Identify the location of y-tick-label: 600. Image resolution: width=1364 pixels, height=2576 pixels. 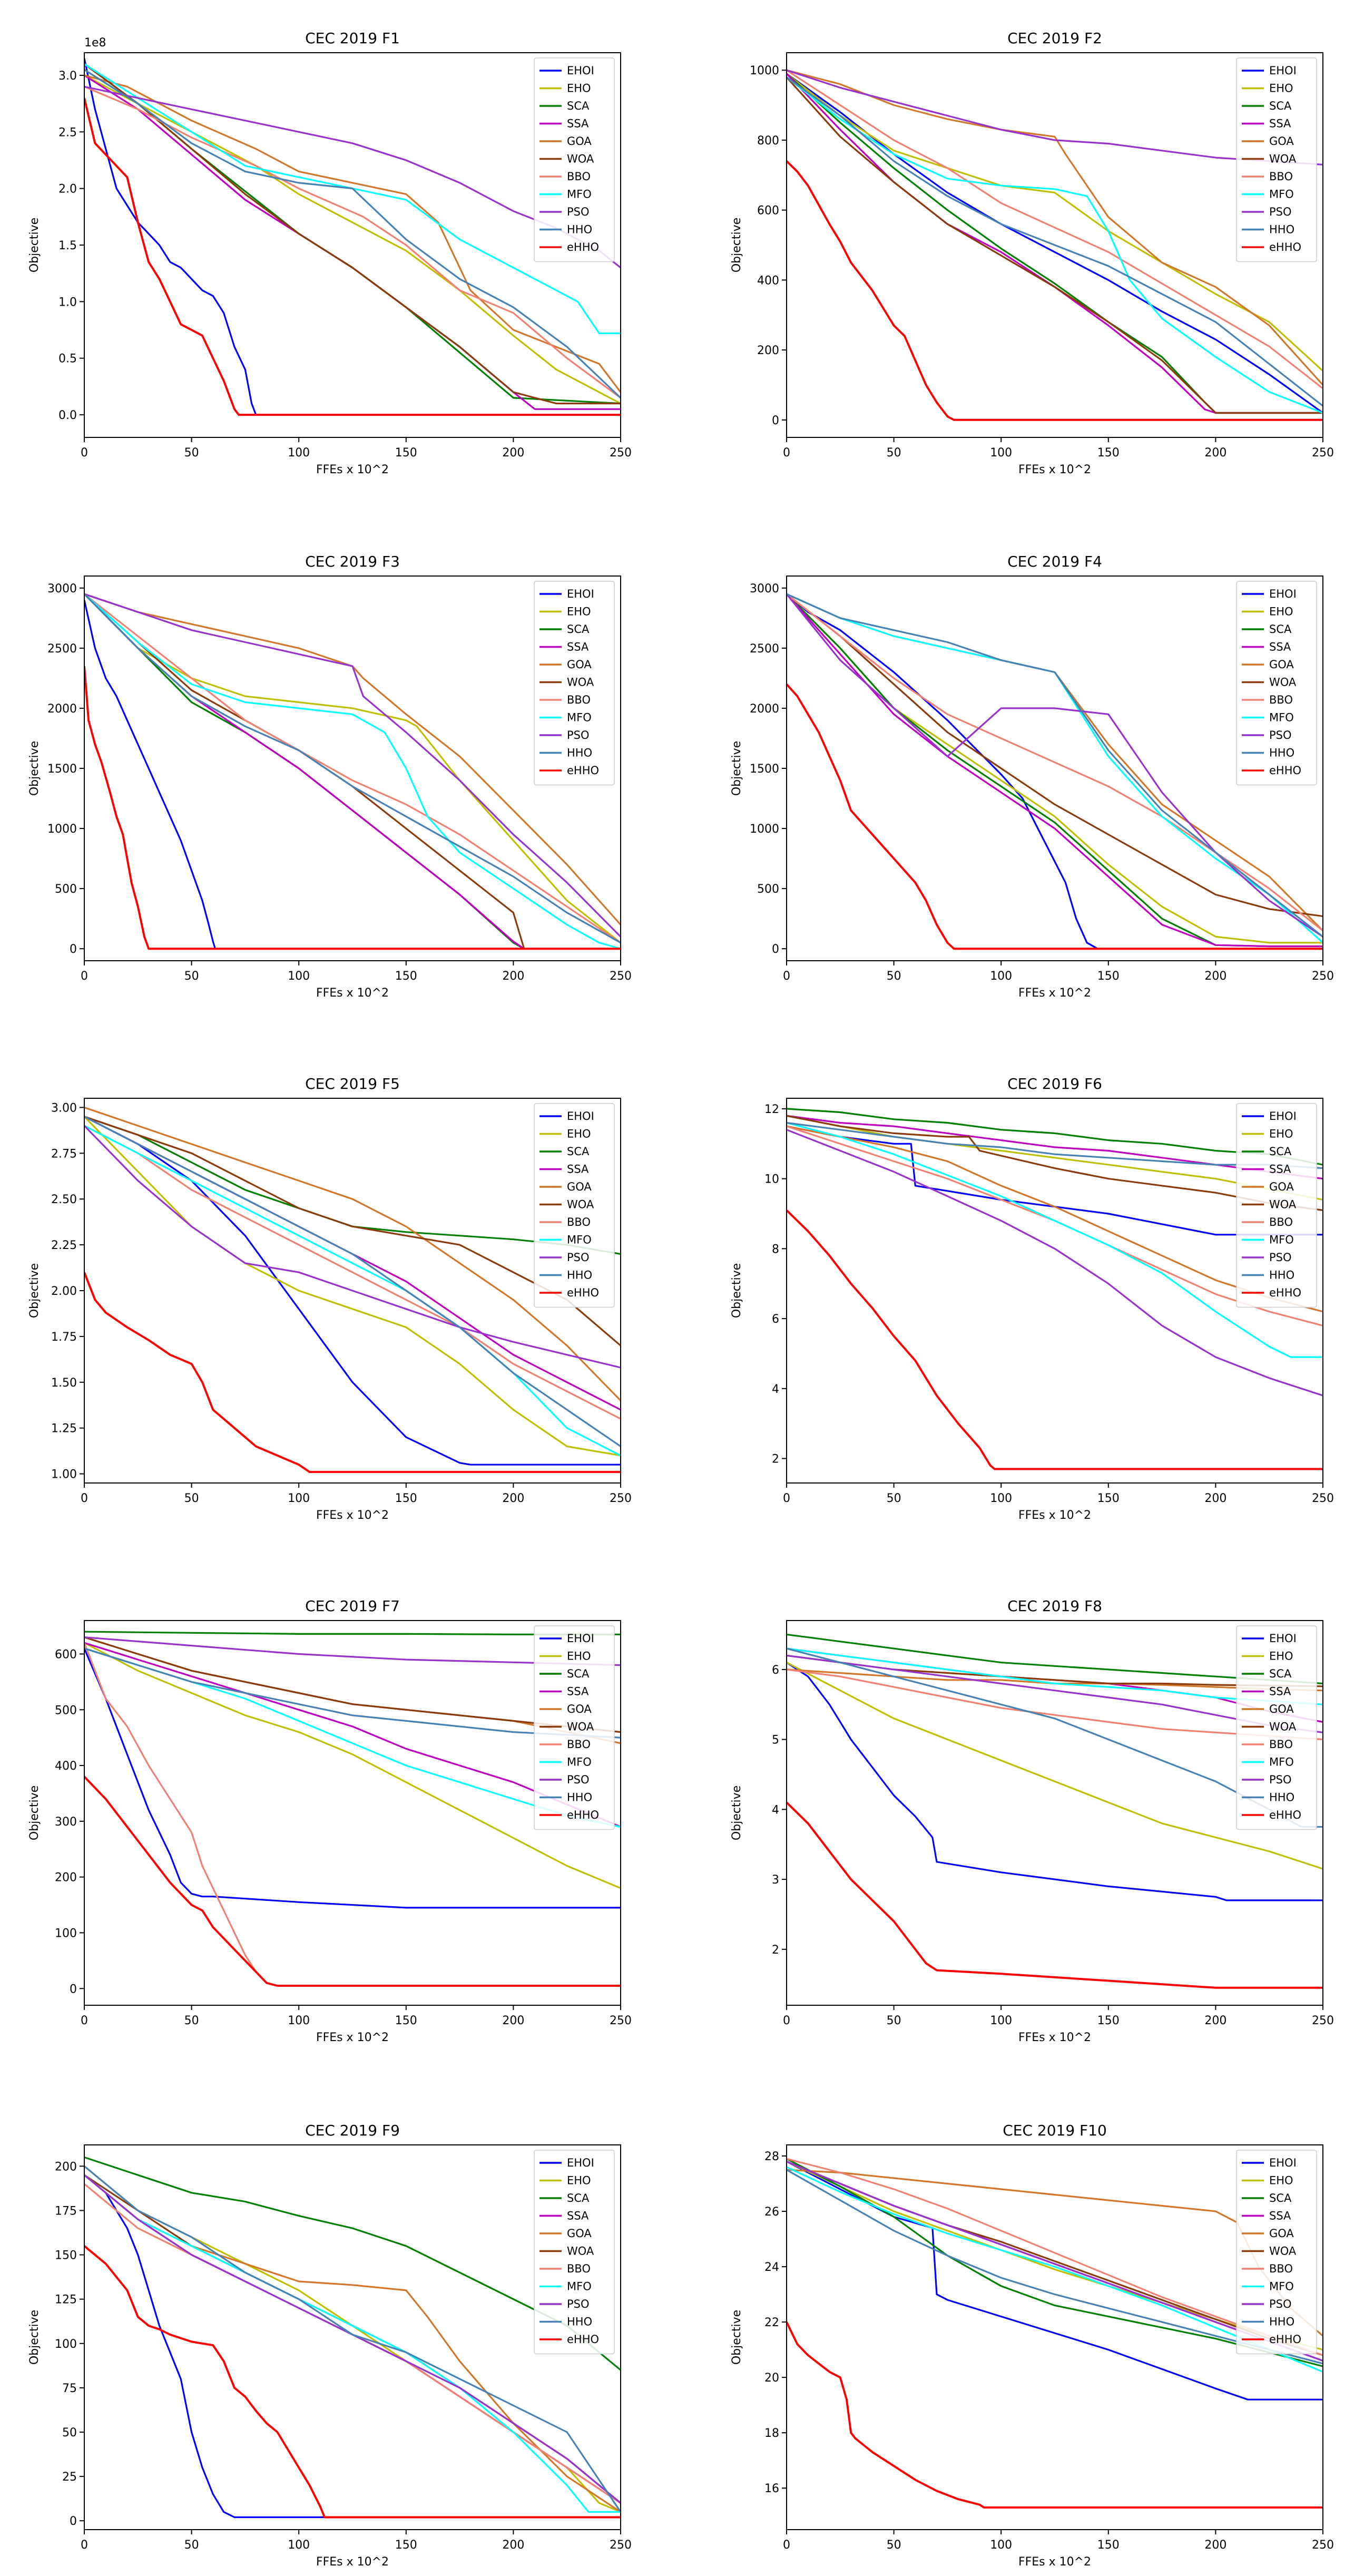
(768, 211).